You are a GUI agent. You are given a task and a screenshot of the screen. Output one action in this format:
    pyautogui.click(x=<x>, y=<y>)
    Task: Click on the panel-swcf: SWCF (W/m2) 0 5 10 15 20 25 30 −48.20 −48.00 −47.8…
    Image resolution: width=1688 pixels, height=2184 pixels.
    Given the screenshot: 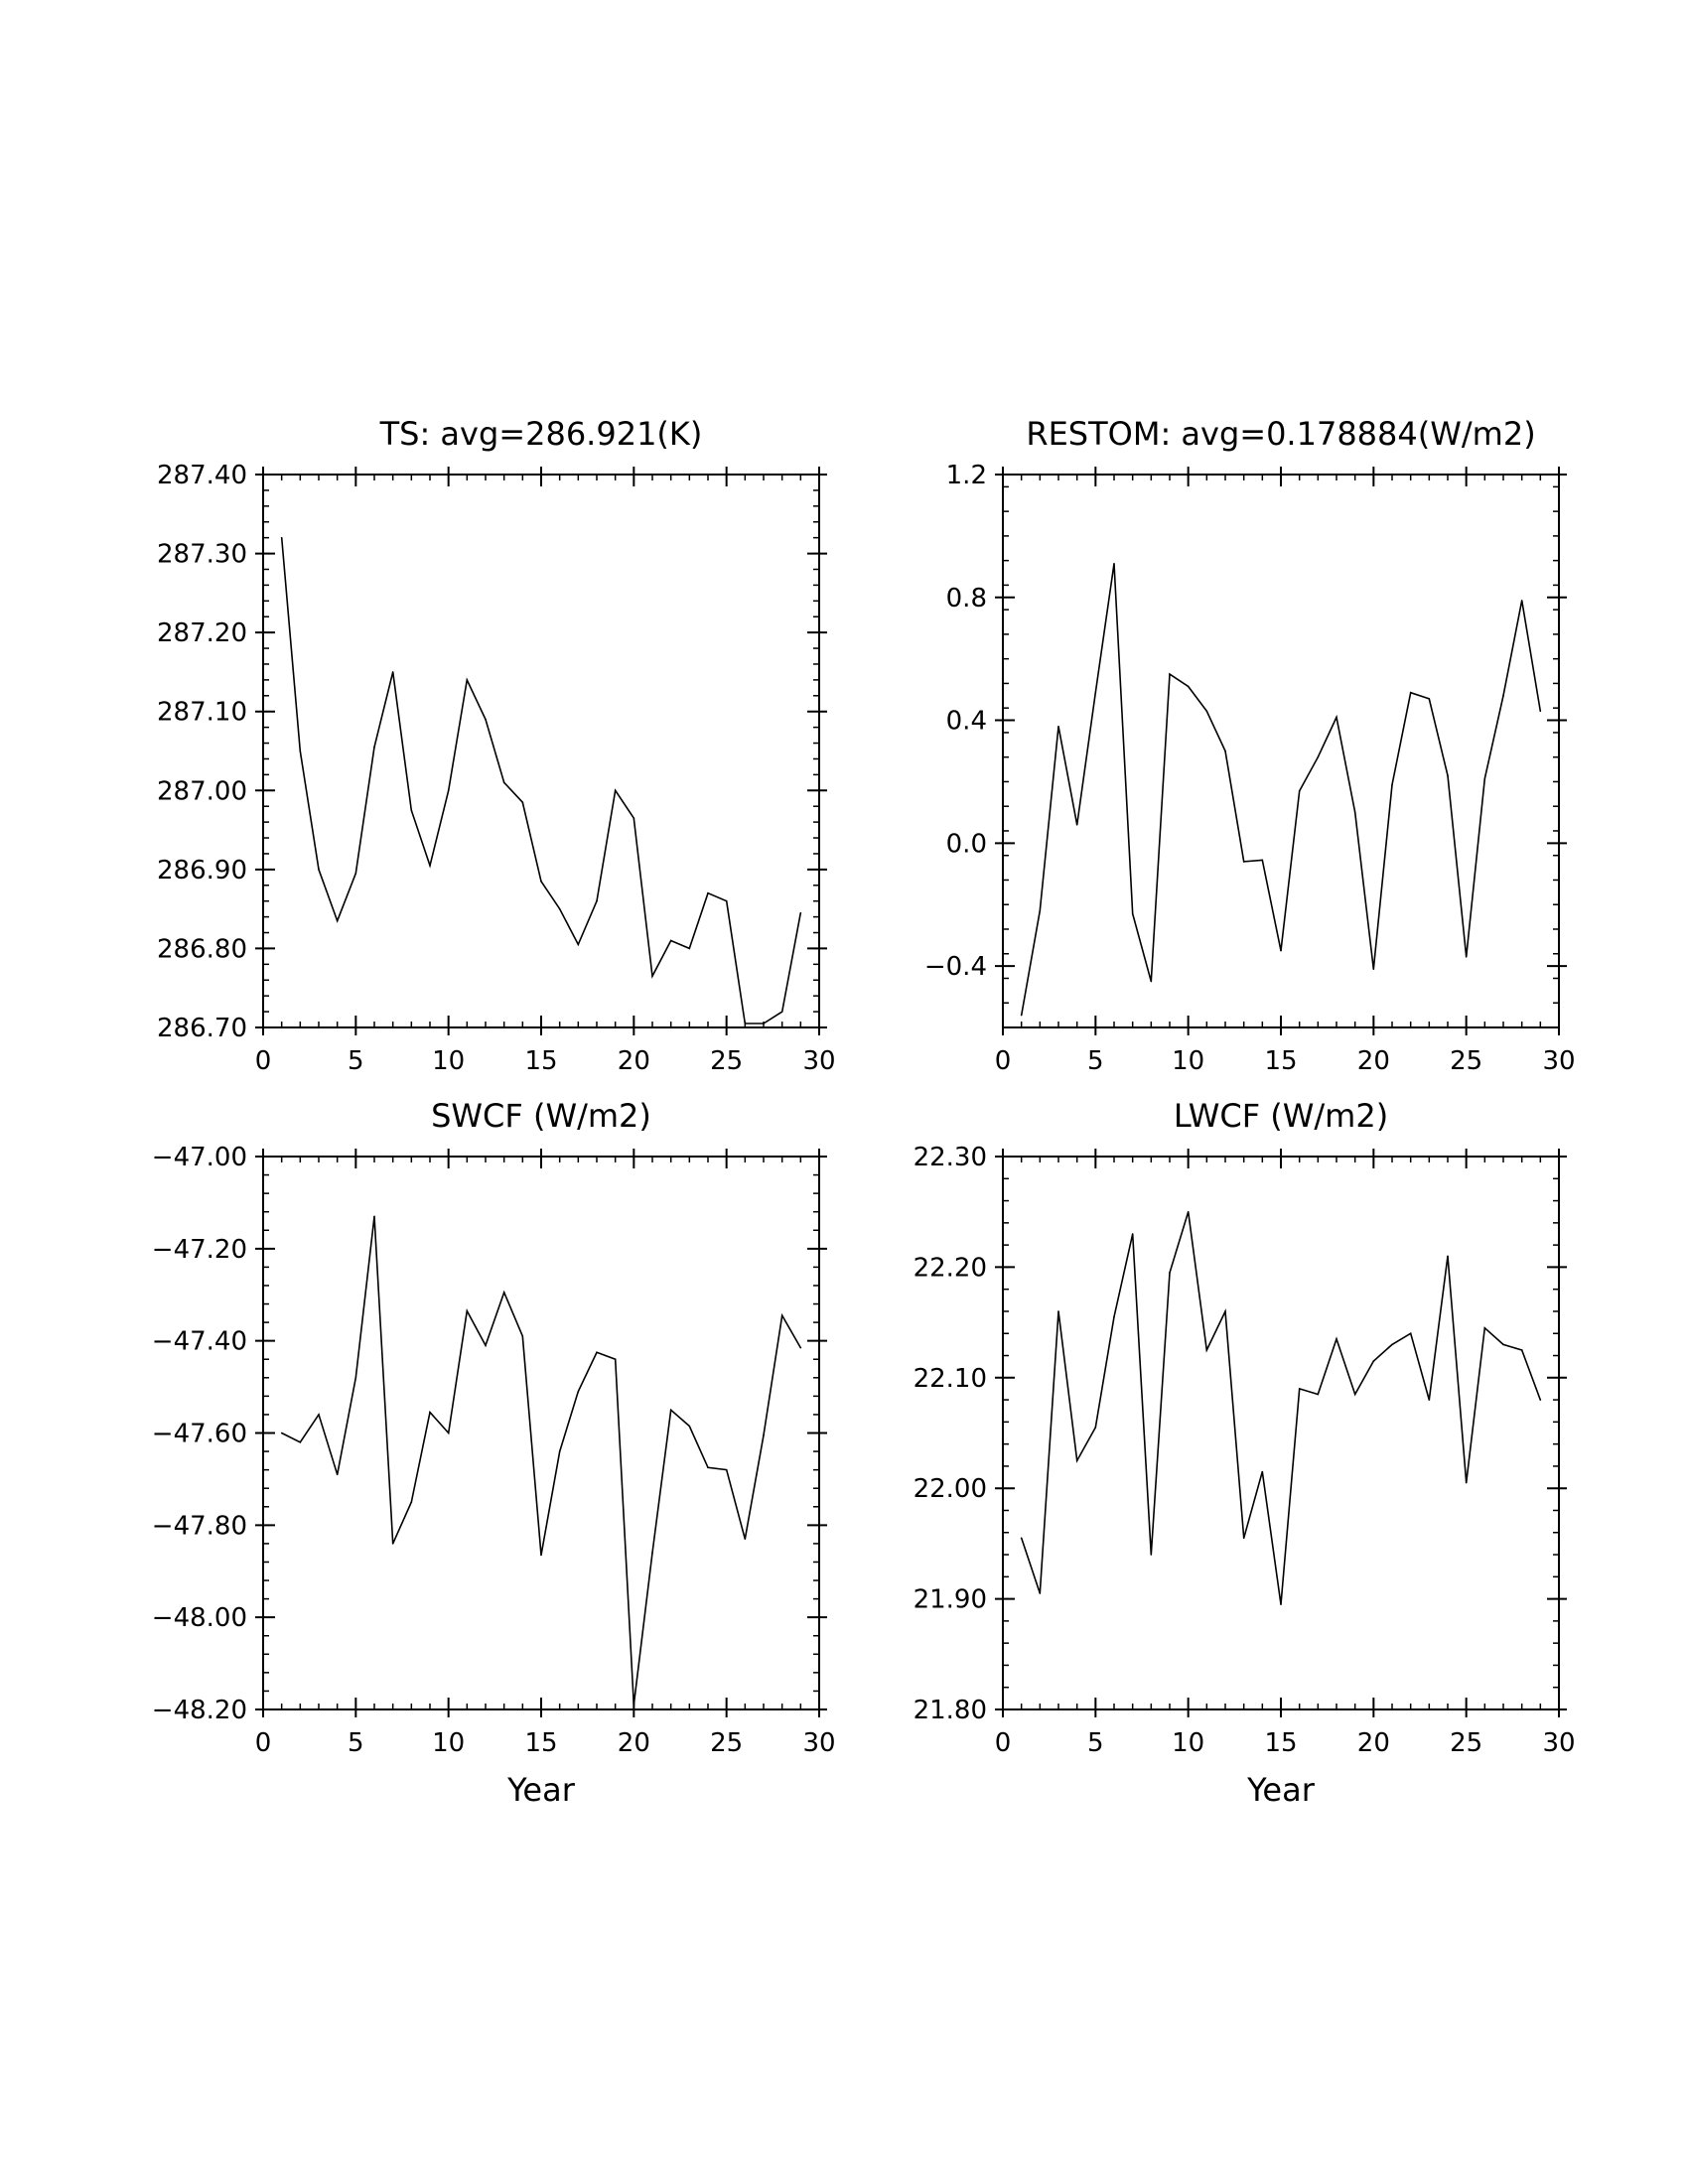 What is the action you would take?
    pyautogui.click(x=494, y=1453)
    